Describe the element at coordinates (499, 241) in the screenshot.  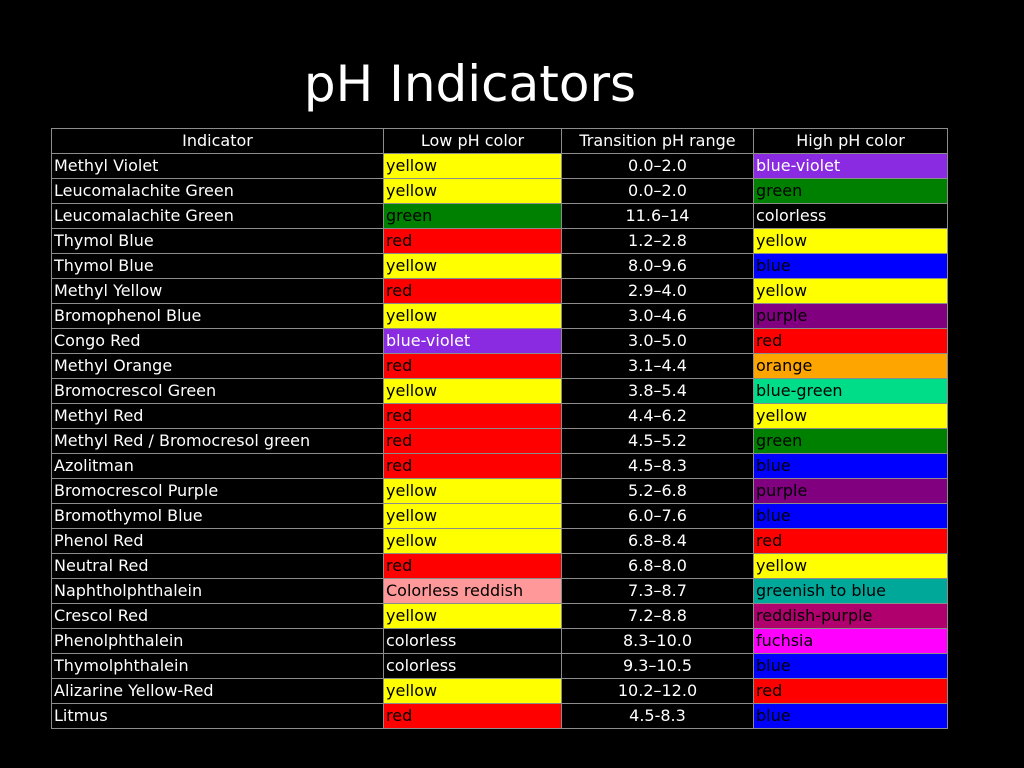
I see `table-row: Thymol Blue red 1.2–2.8 yellow` at that location.